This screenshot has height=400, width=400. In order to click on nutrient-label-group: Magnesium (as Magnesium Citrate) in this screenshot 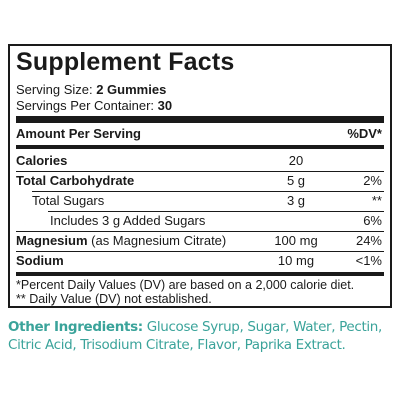, I will do `click(121, 241)`.